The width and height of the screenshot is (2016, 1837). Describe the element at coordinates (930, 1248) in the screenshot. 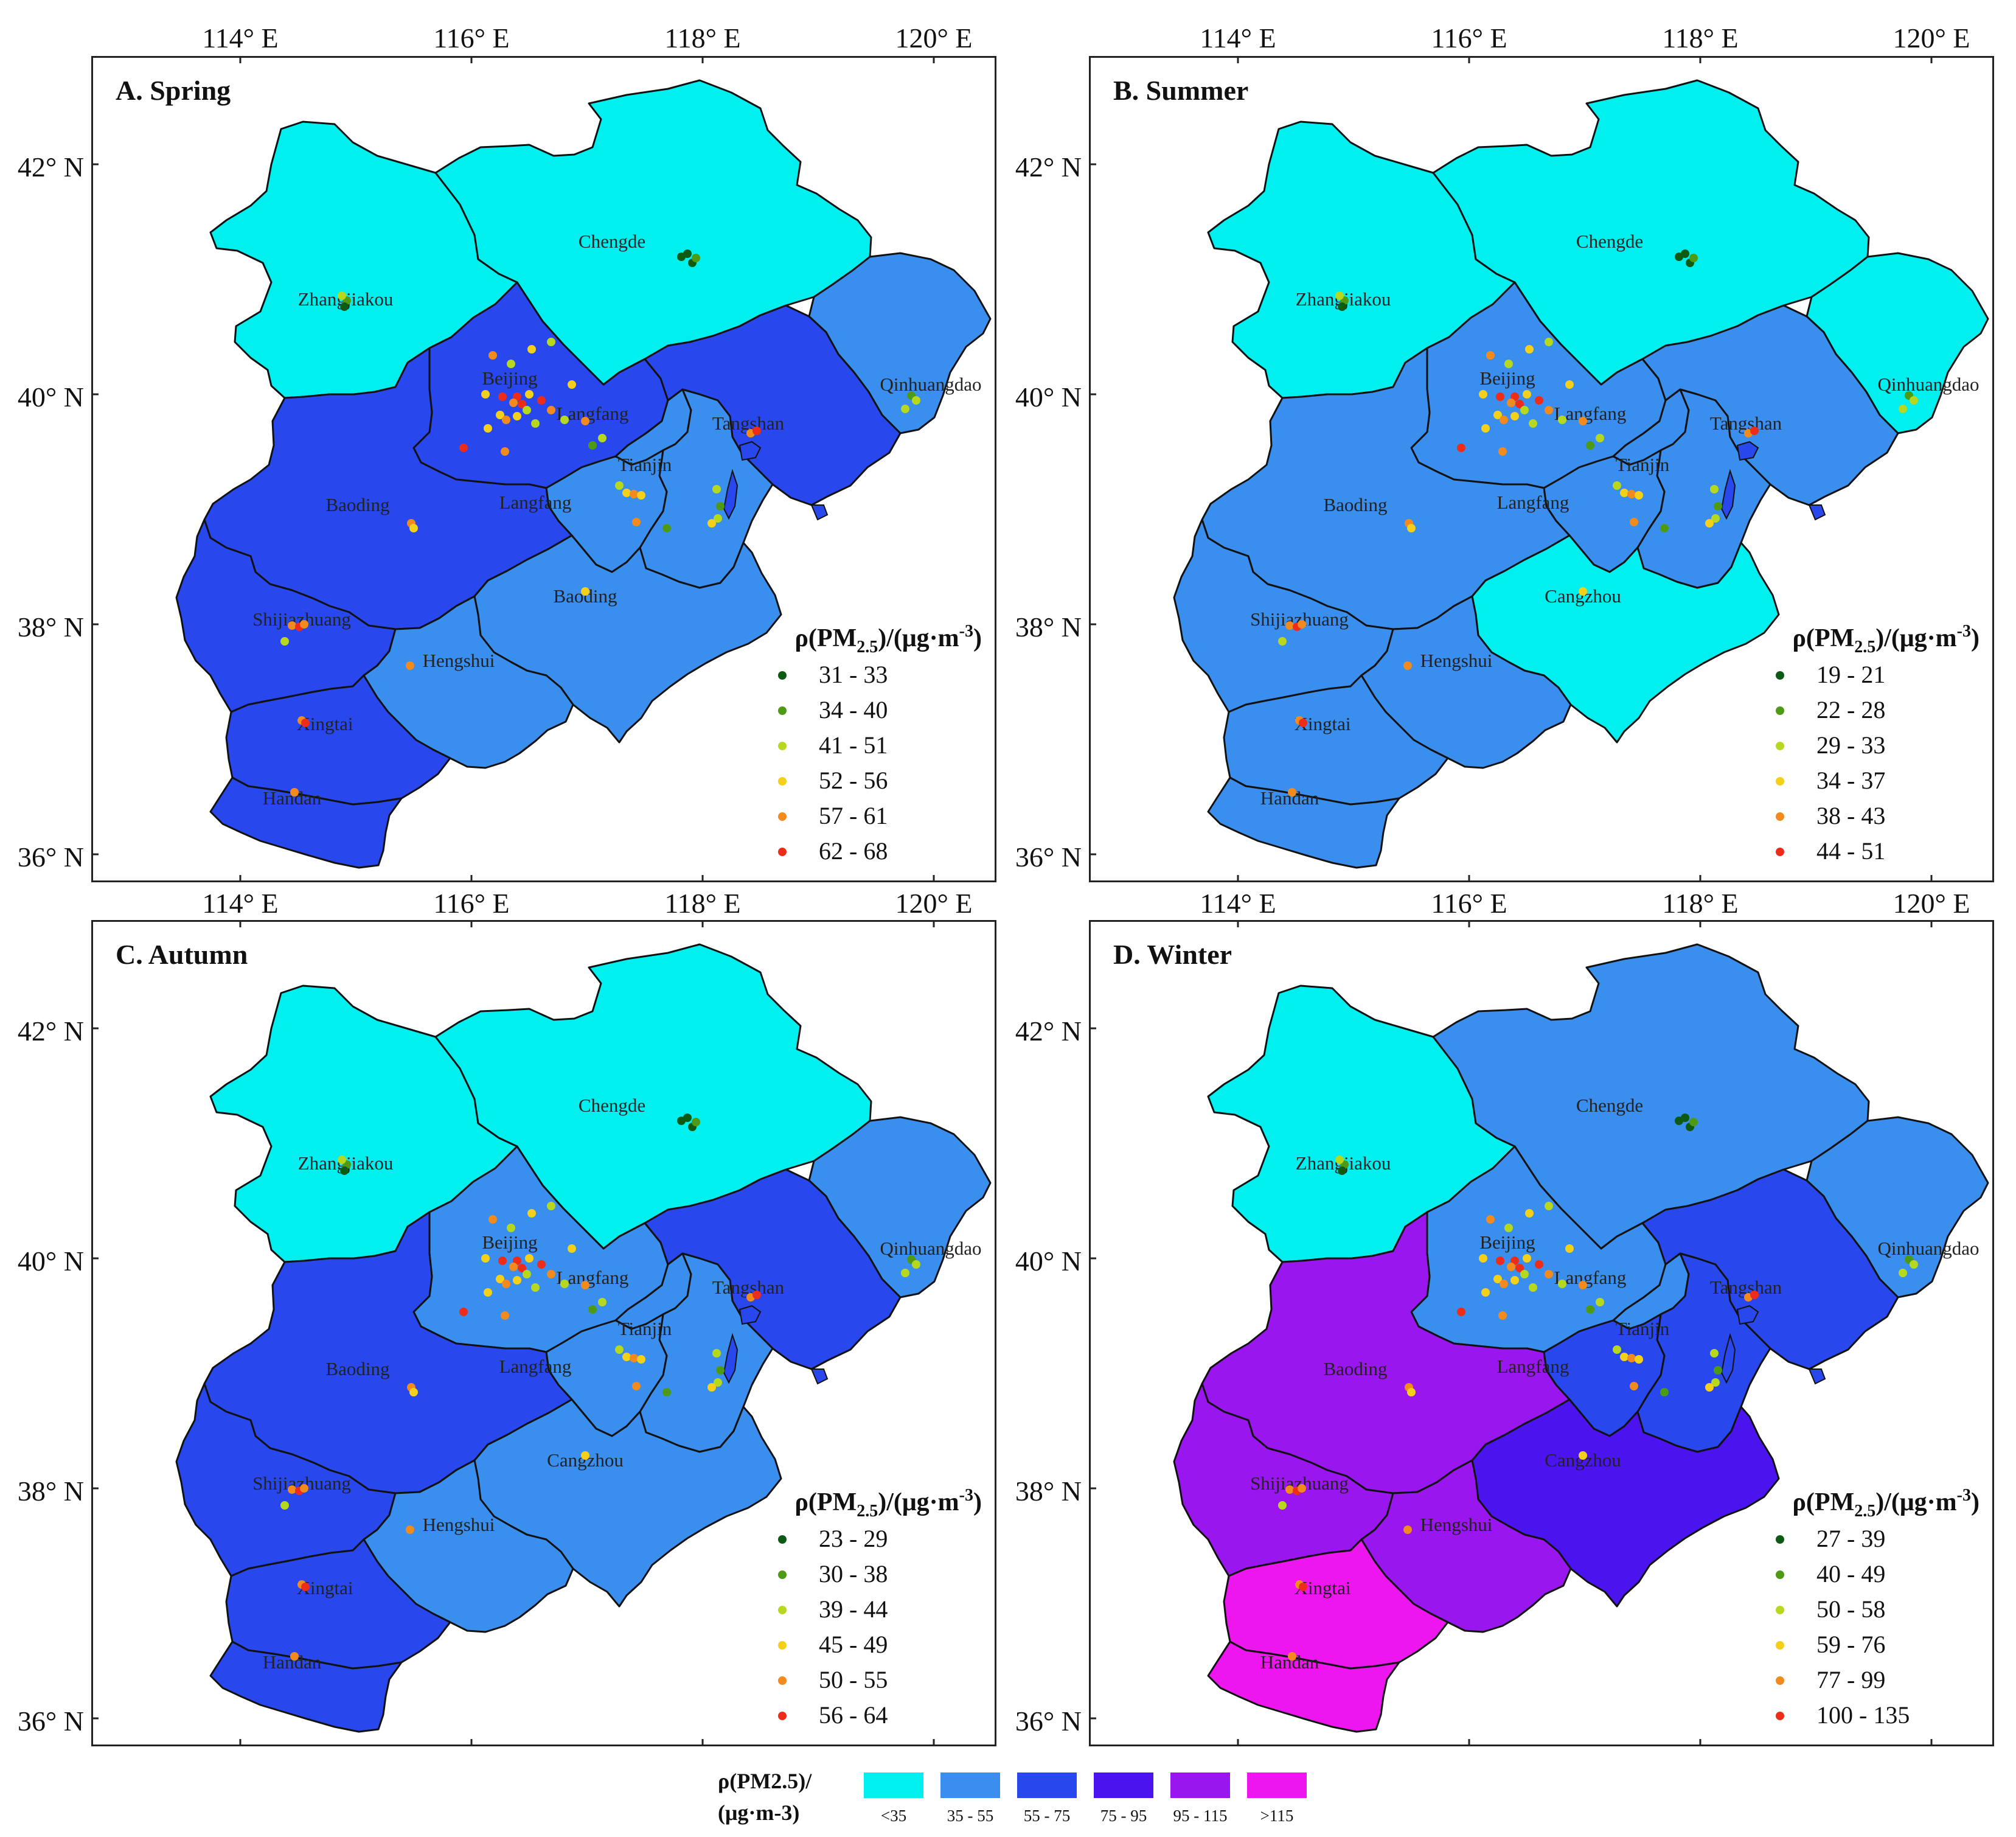

I see `city-label-qinhuangdao: Qinhuangdao` at that location.